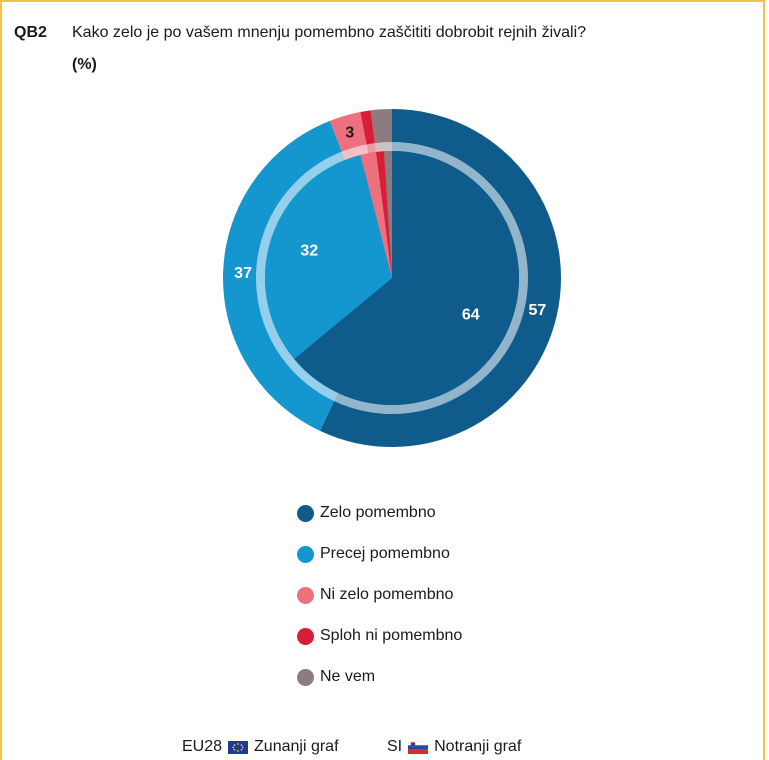 The image size is (769, 760). Describe the element at coordinates (478, 746) in the screenshot. I see `inner-ring-label: Notranji graf` at that location.